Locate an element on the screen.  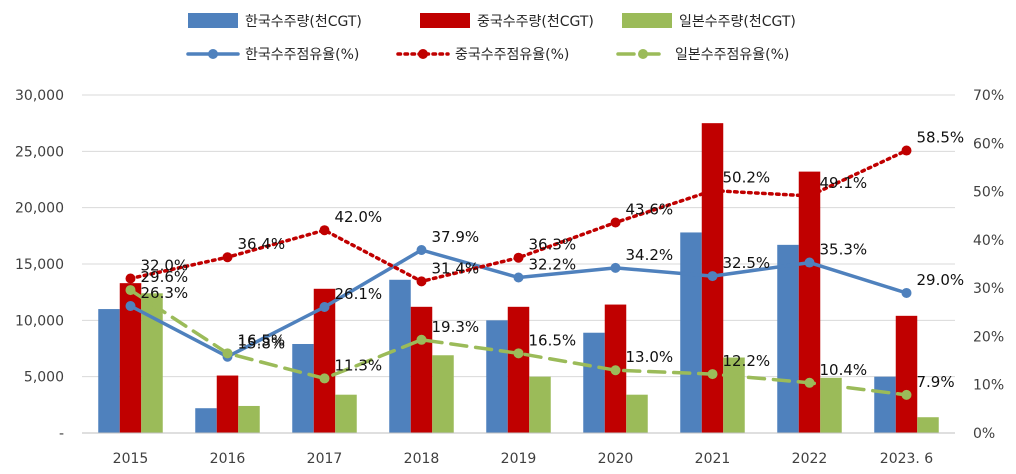
y-left-tick-label: 10,000 is located at coordinates (39, 321).